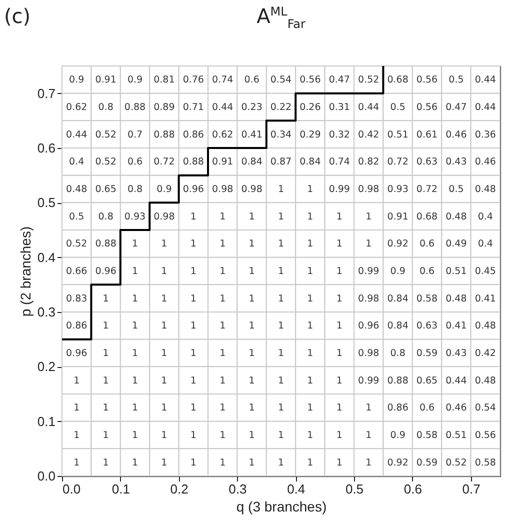 Image resolution: width=508 pixels, height=531 pixels. Describe the element at coordinates (237, 489) in the screenshot. I see `x-tick-label: 0.3` at that location.